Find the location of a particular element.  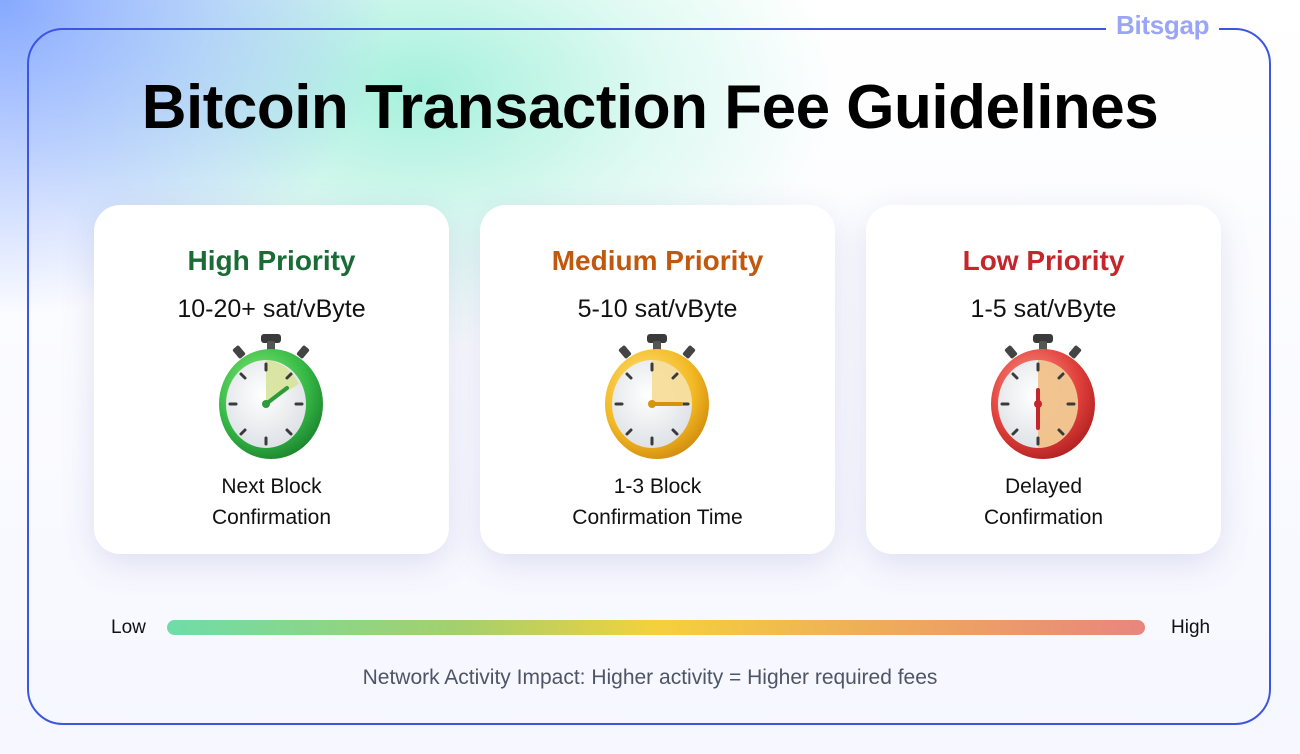

network-activity-gradient-bar is located at coordinates (656, 627).